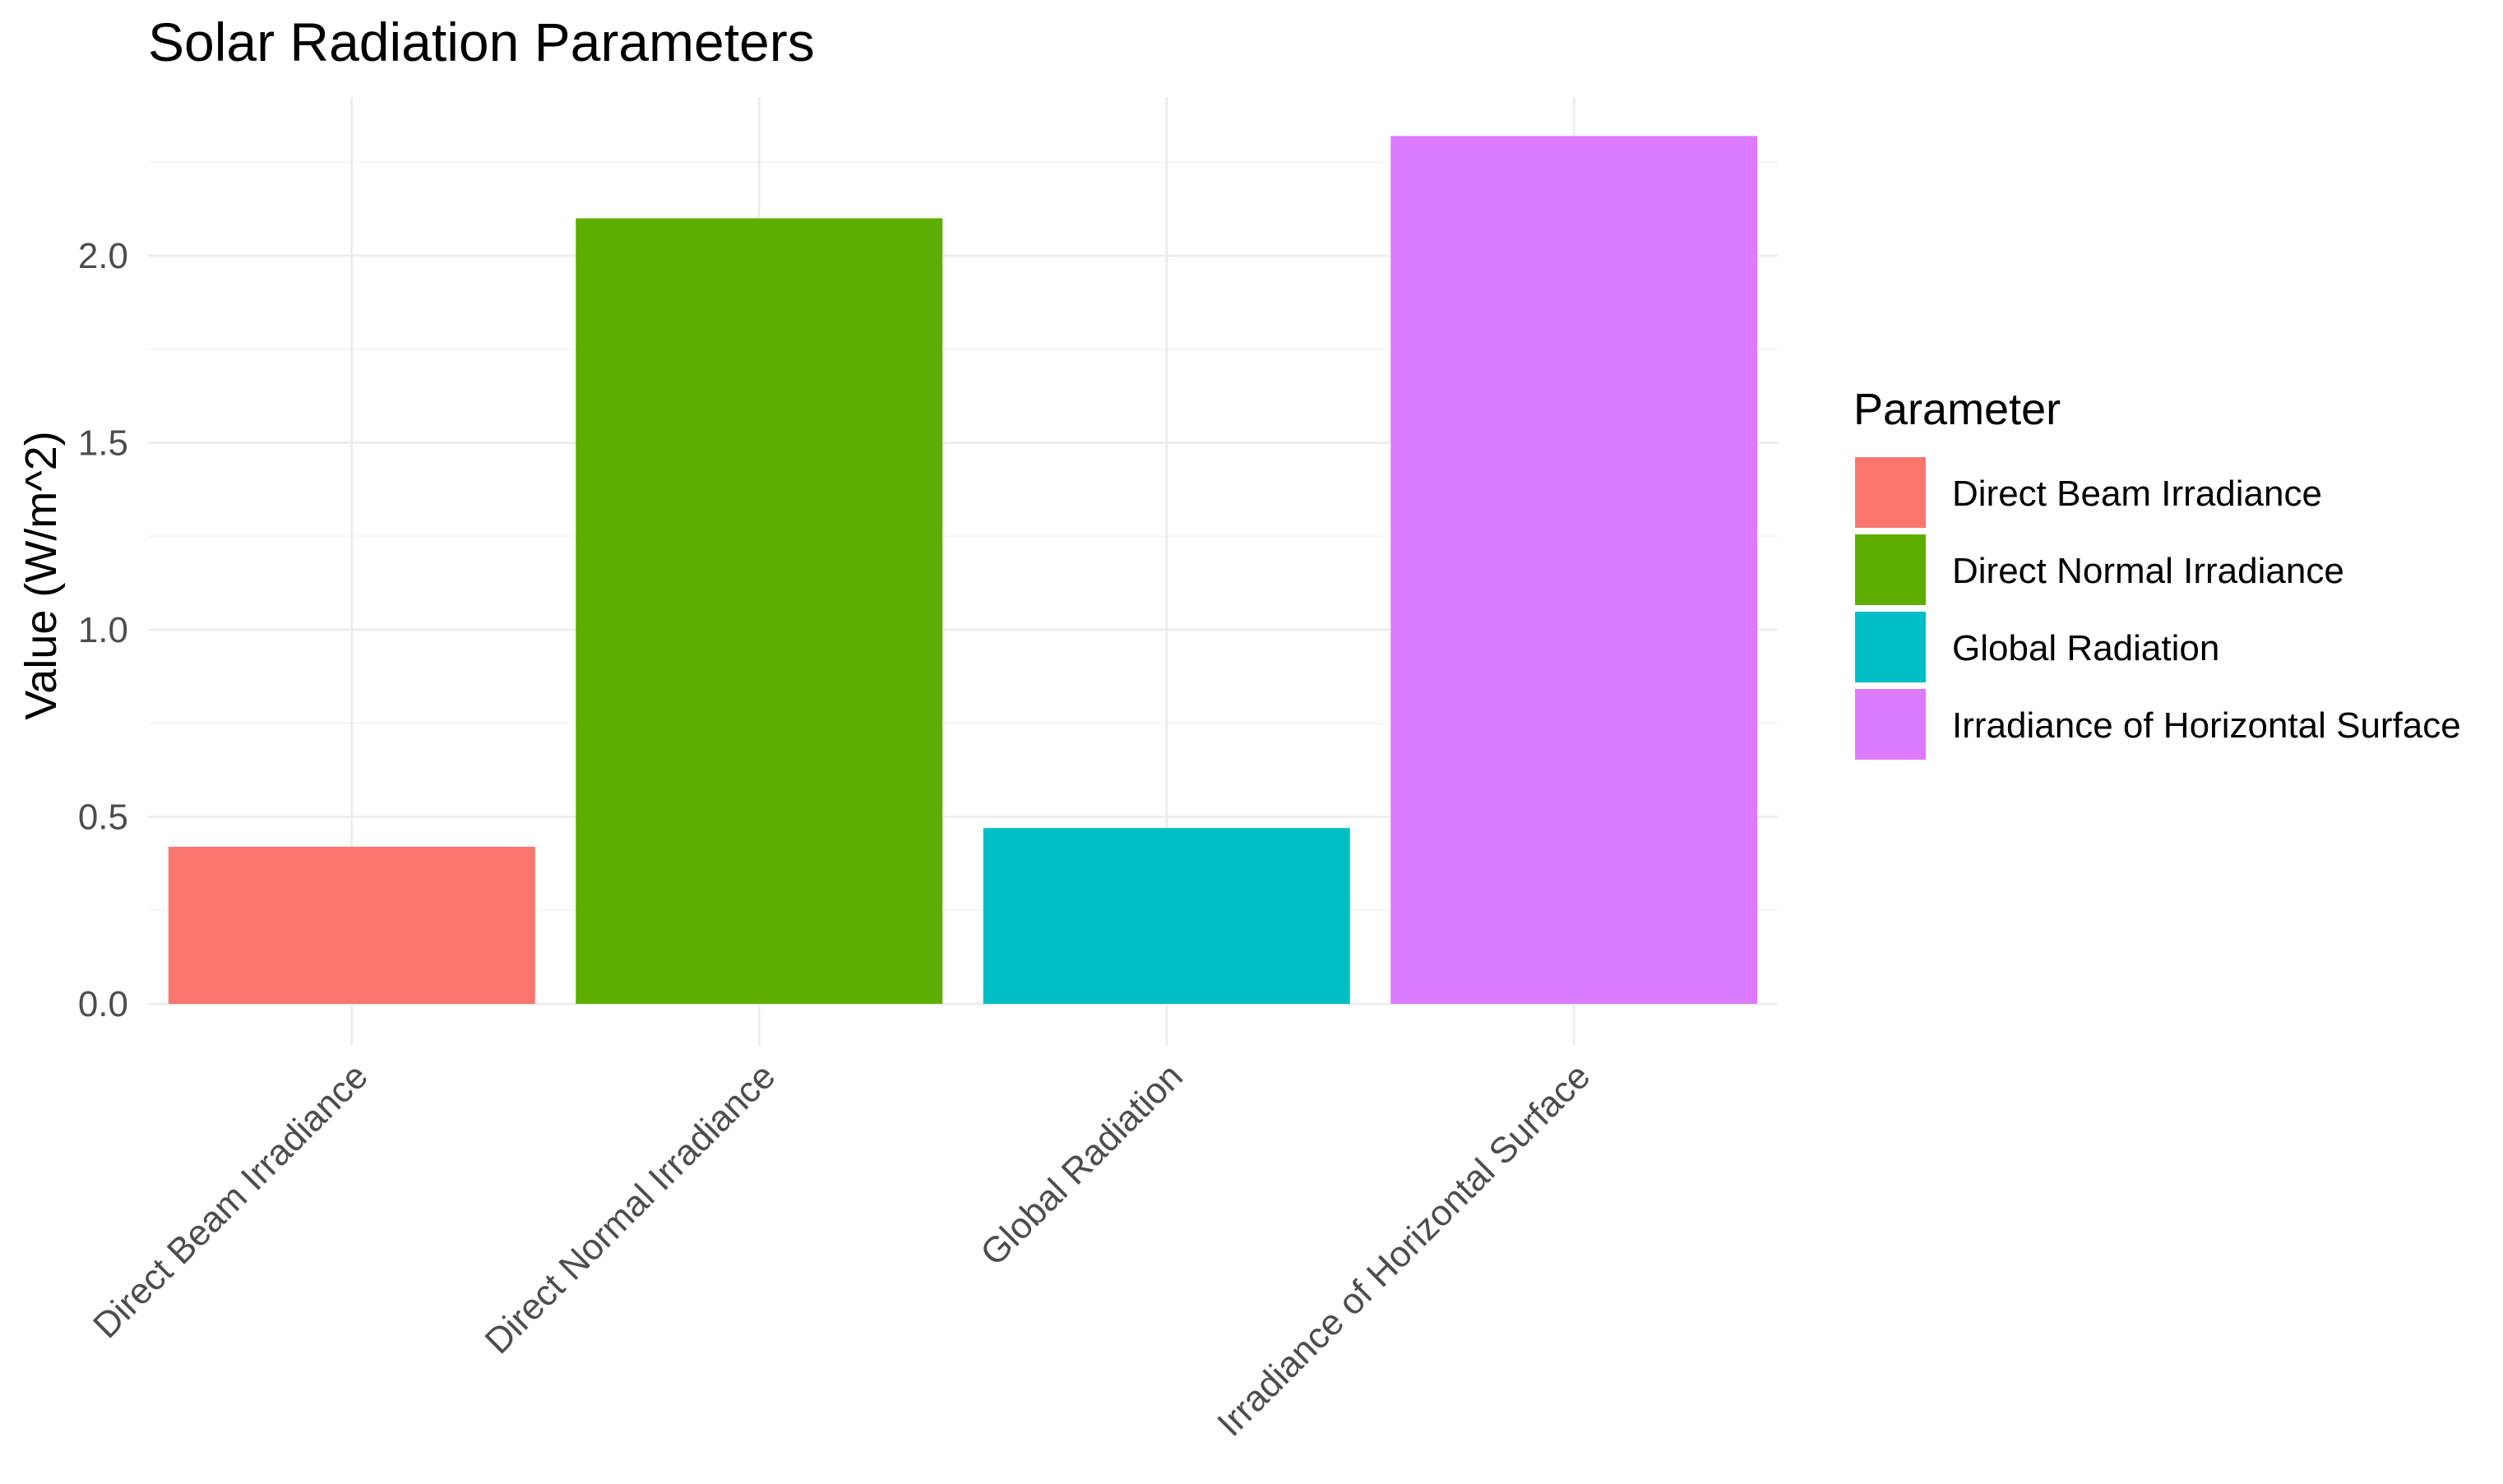 Image resolution: width=2503 pixels, height=1484 pixels. Describe the element at coordinates (41, 575) in the screenshot. I see `y-axis-title: Value (W/m^2)` at that location.